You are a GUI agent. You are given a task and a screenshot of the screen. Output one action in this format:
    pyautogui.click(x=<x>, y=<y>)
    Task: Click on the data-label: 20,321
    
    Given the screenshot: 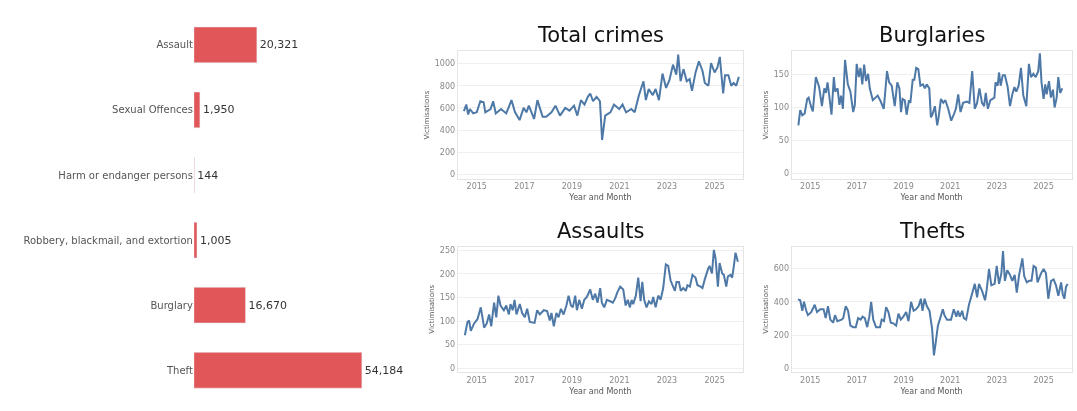 What is the action you would take?
    pyautogui.click(x=279, y=45)
    